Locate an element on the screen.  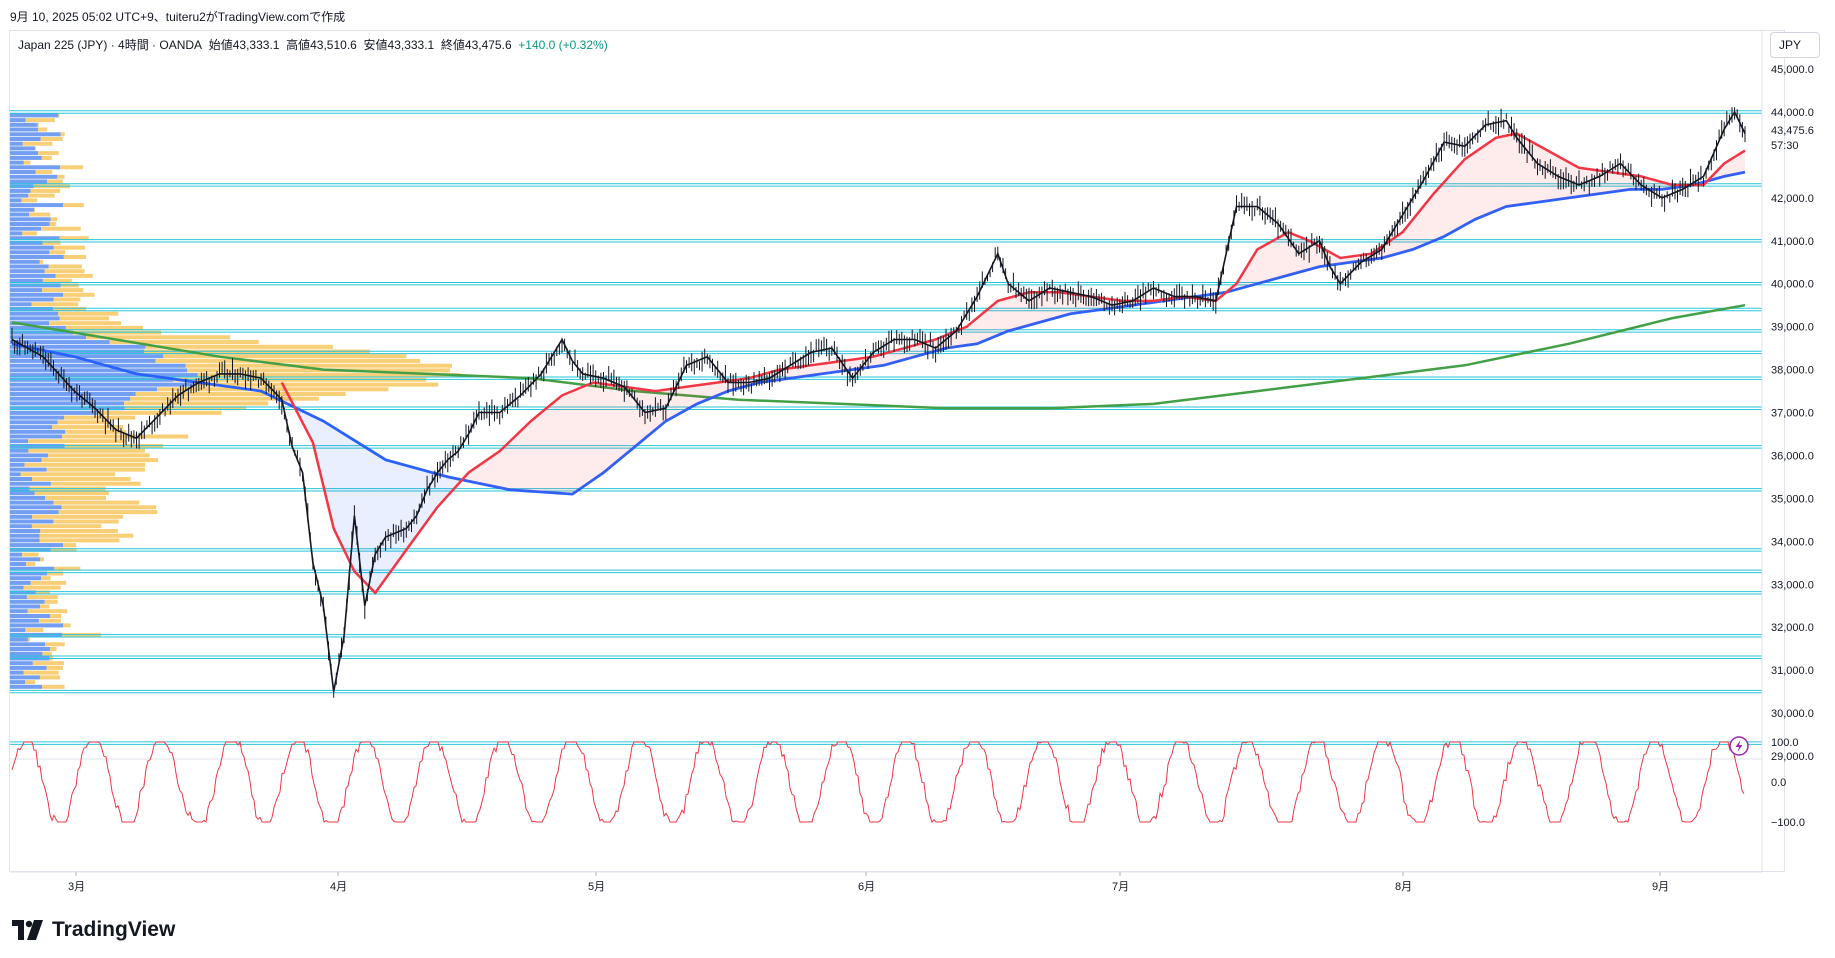
price-tick-label: 34,000.0 is located at coordinates (1792, 542).